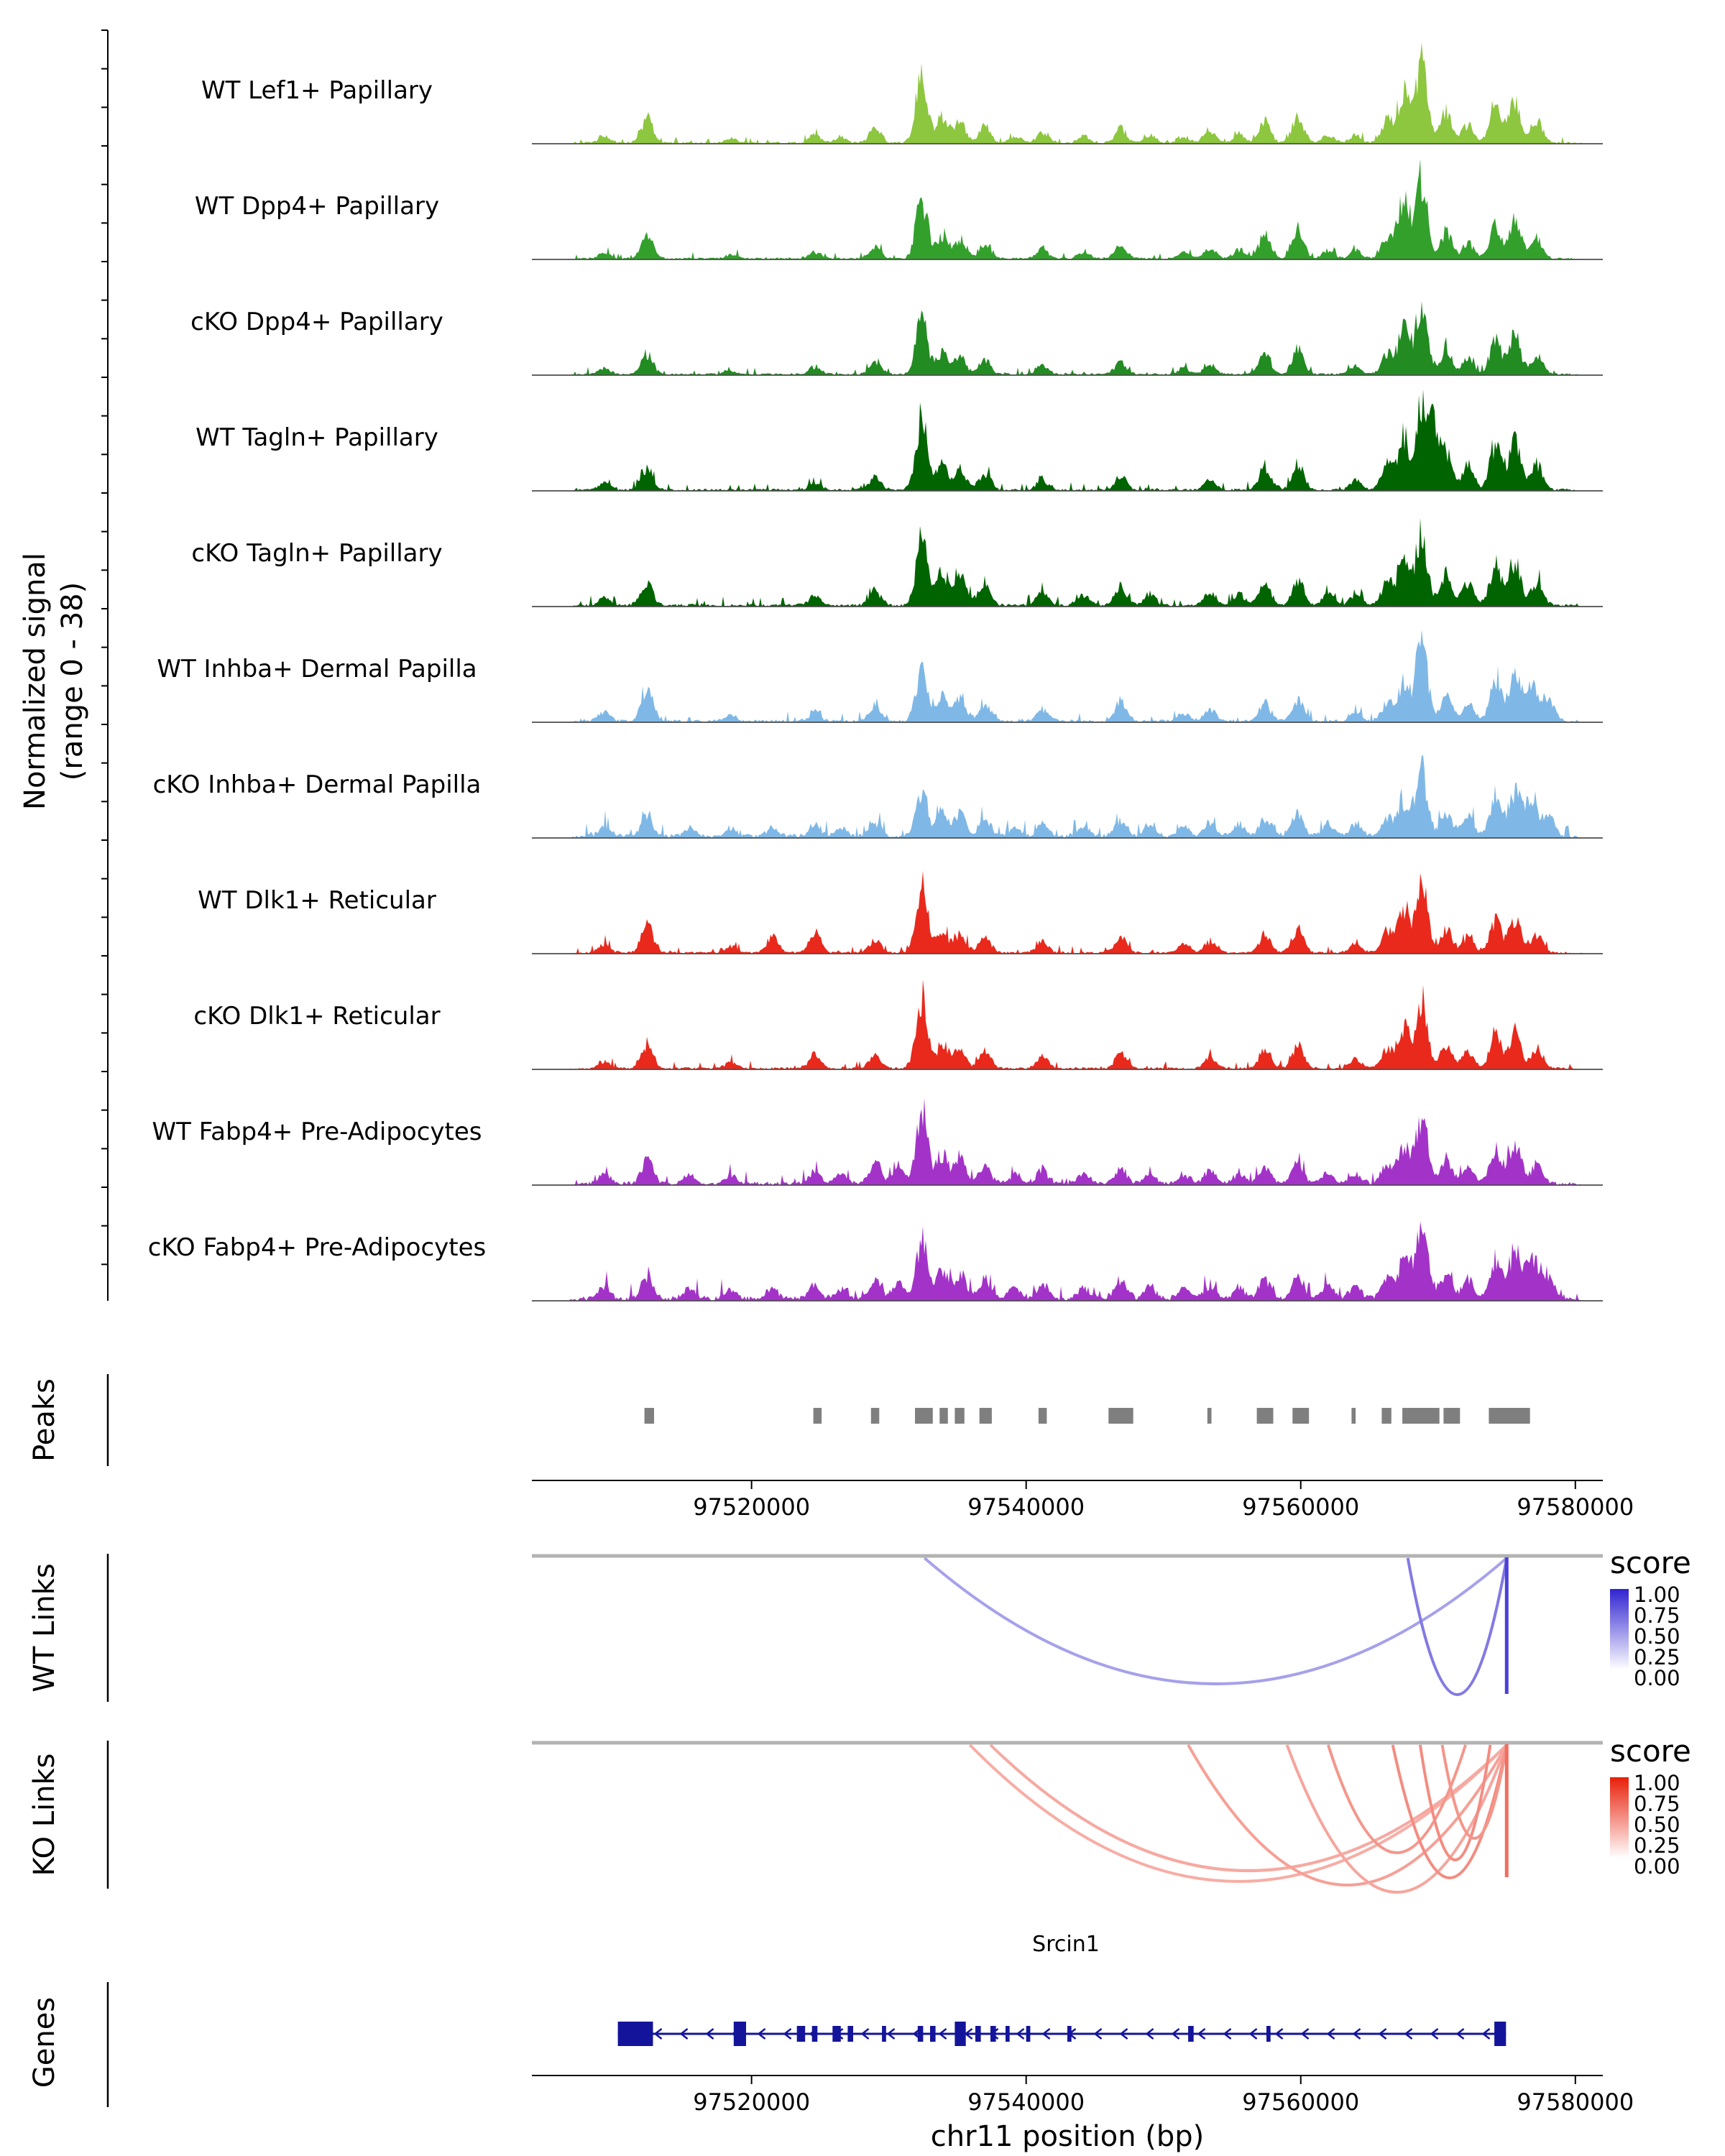  What do you see at coordinates (44, 1420) in the screenshot?
I see `peaks-section-label: Peaks` at bounding box center [44, 1420].